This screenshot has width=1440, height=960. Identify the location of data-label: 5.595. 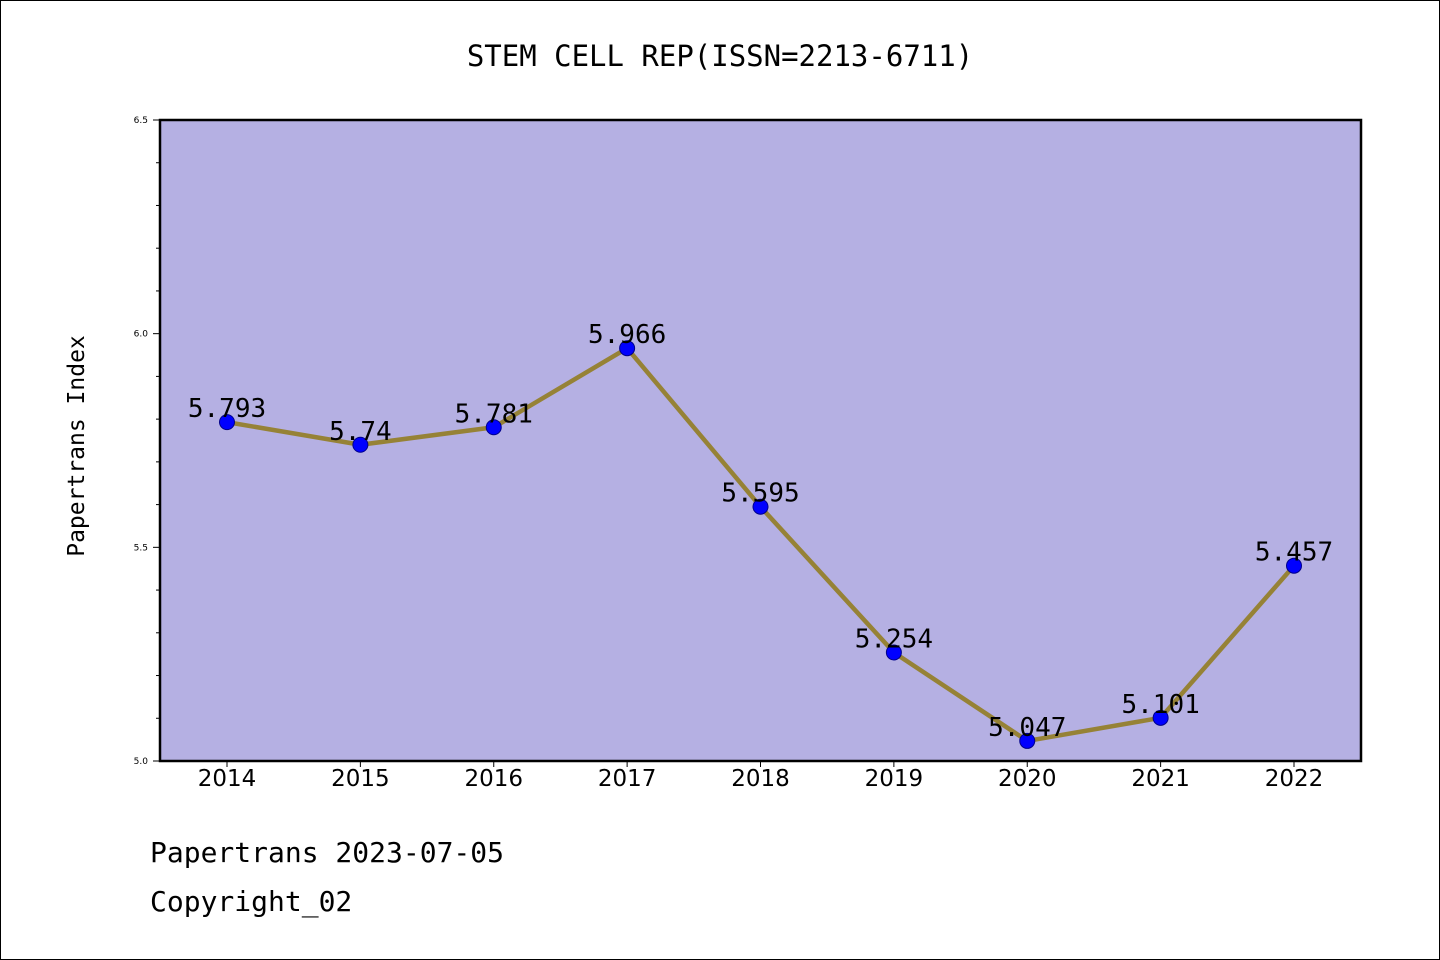
(760, 494).